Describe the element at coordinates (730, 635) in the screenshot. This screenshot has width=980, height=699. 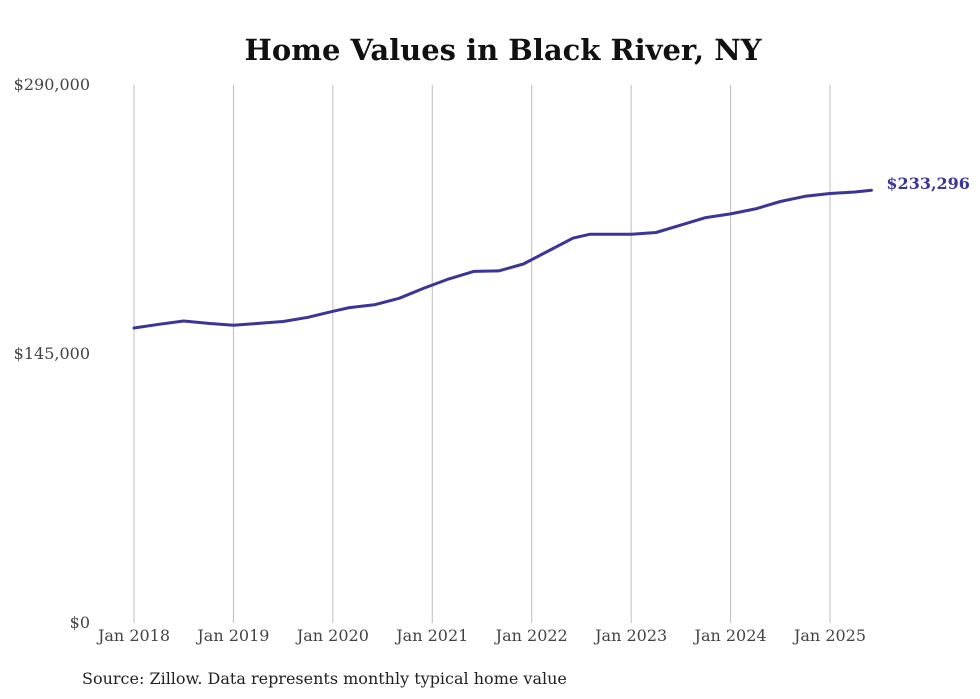
I see `x-tick-label: Jan 2024` at that location.